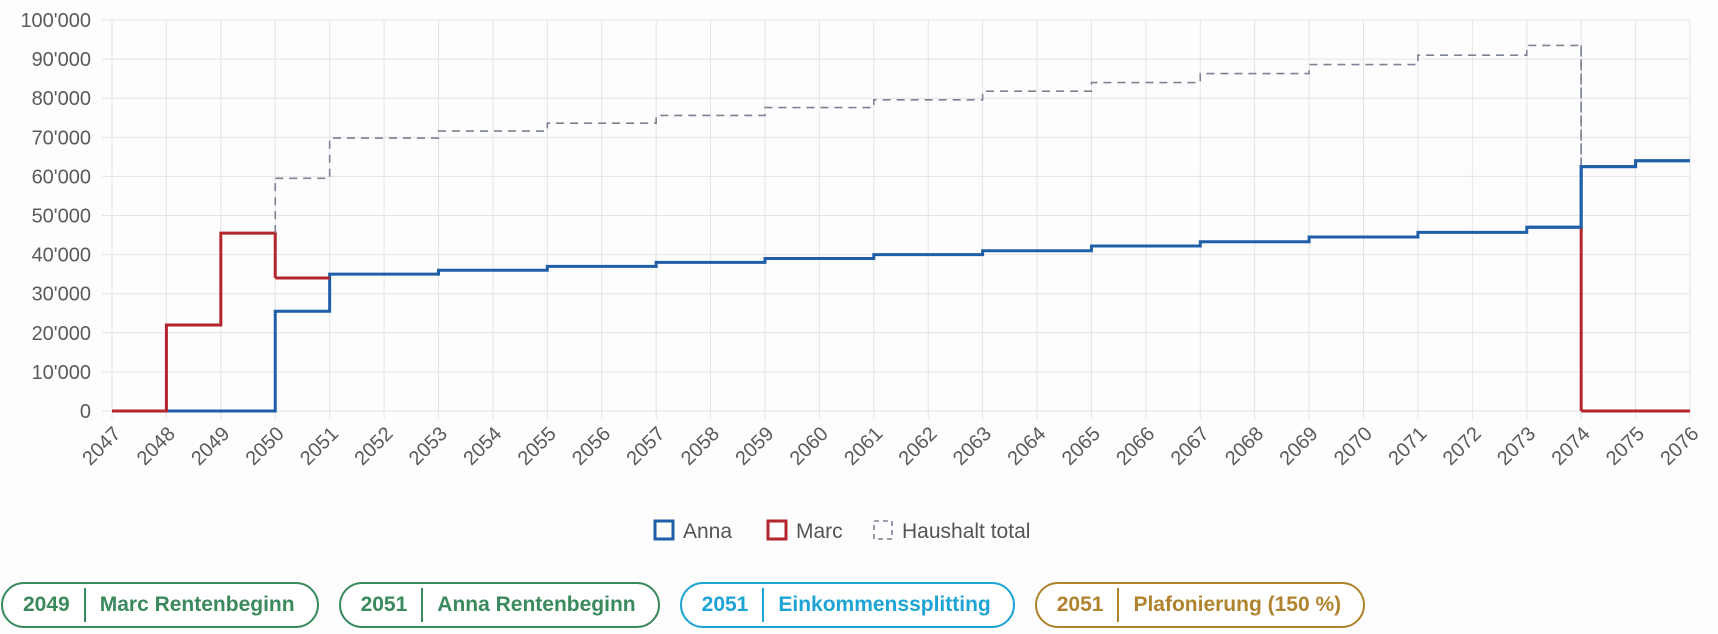 This screenshot has height=634, width=1718. I want to click on y-tick-label: 30'000, so click(61, 295).